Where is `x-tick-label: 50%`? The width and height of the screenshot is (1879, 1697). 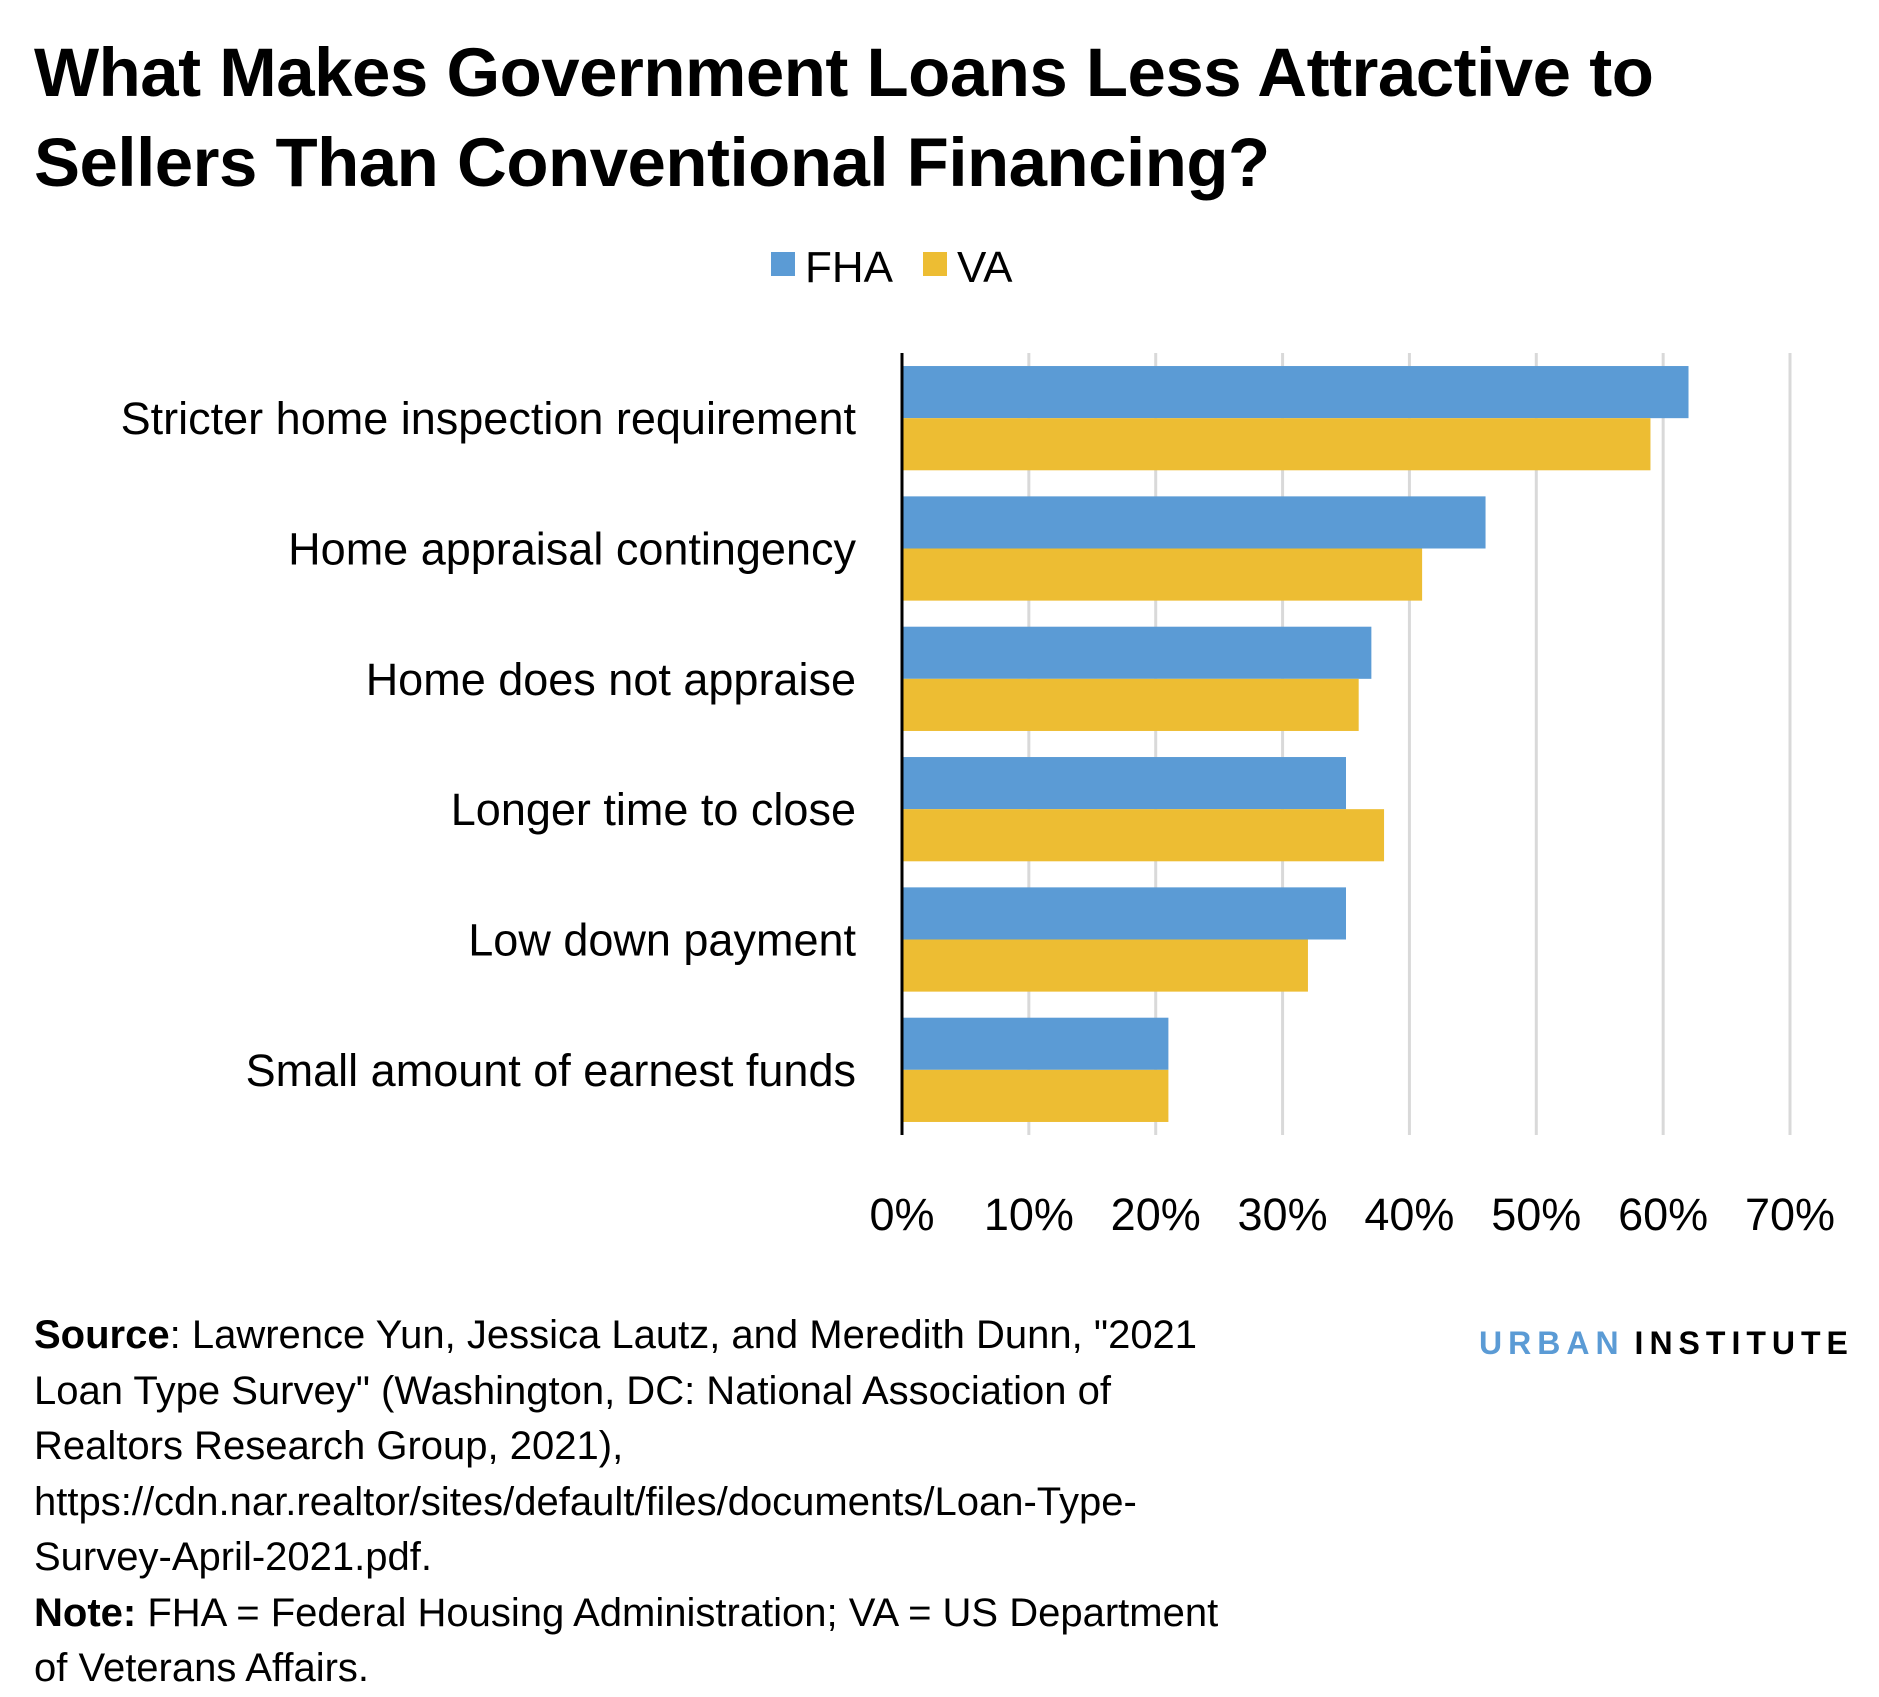 x-tick-label: 50% is located at coordinates (1536, 1214).